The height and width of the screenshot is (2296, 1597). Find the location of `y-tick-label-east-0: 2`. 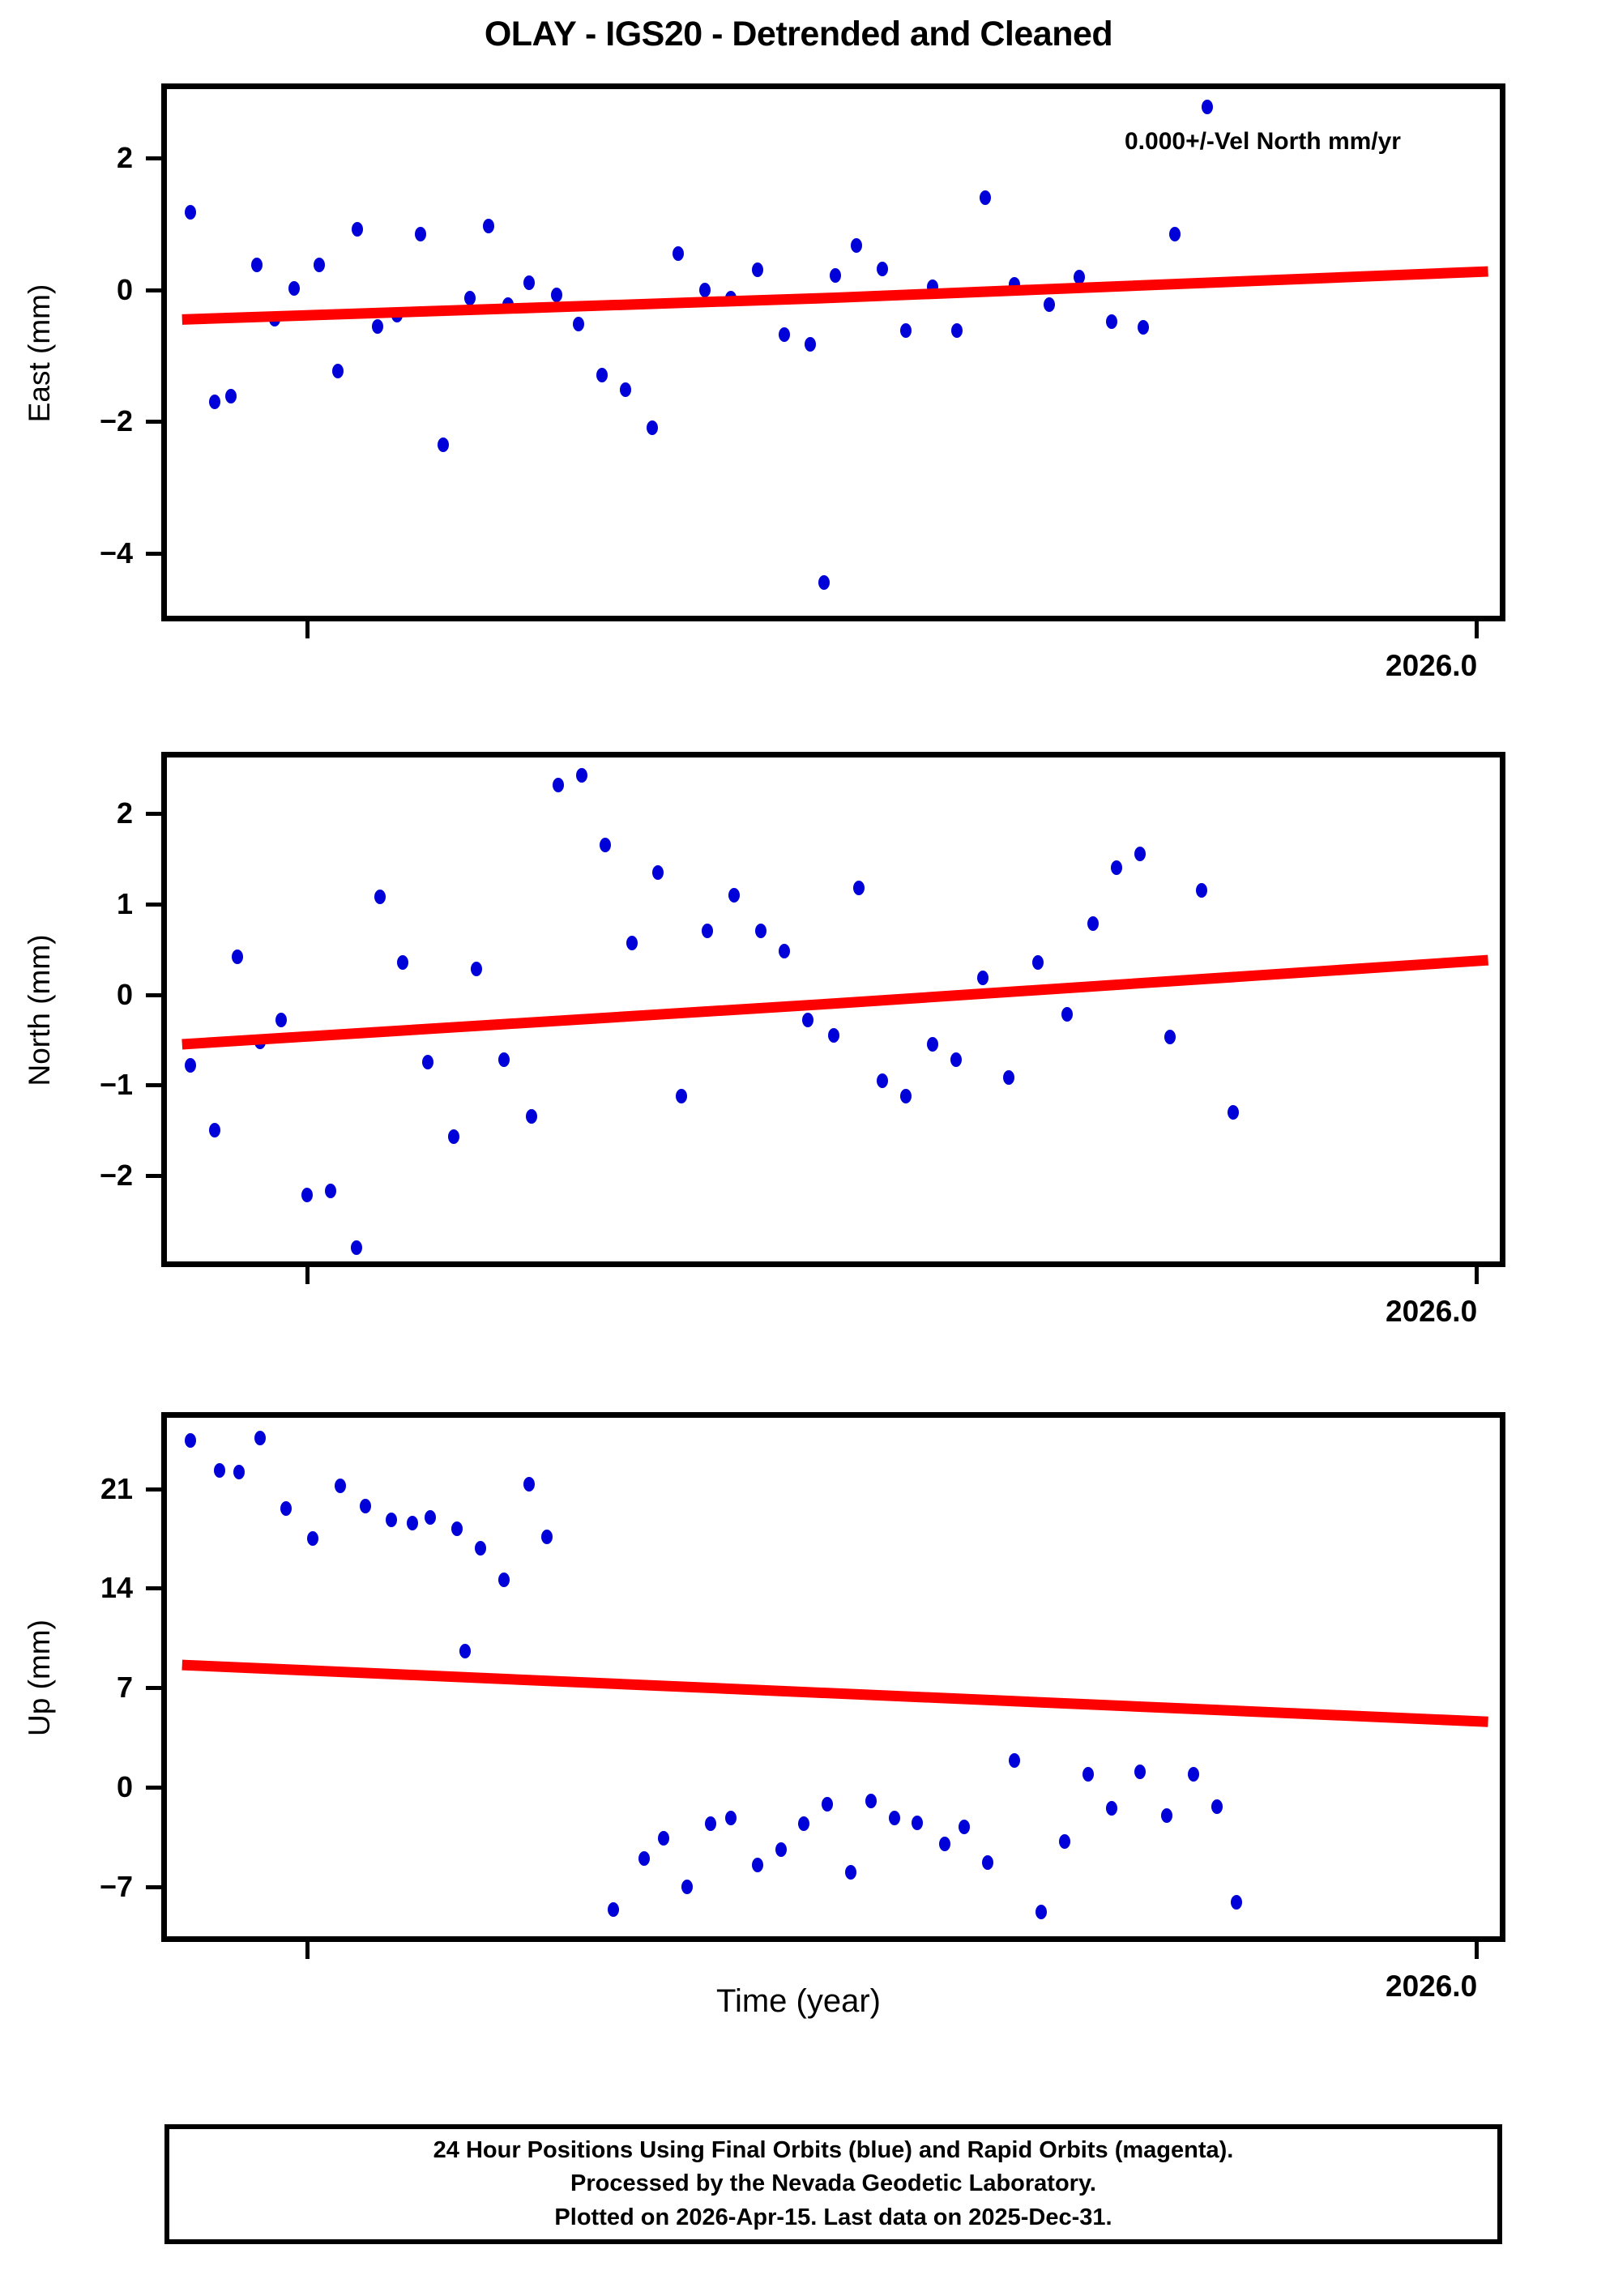

y-tick-label-east-0: 2 is located at coordinates (124, 158).